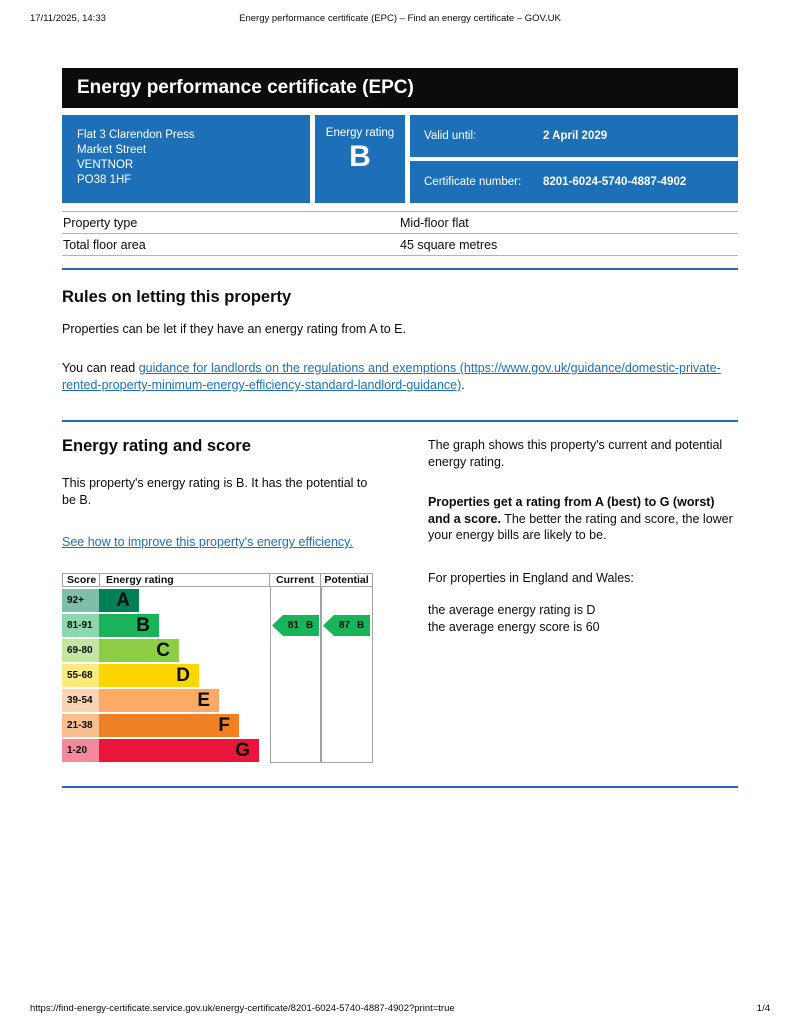 The height and width of the screenshot is (1033, 800). I want to click on band-letter: C, so click(163, 650).